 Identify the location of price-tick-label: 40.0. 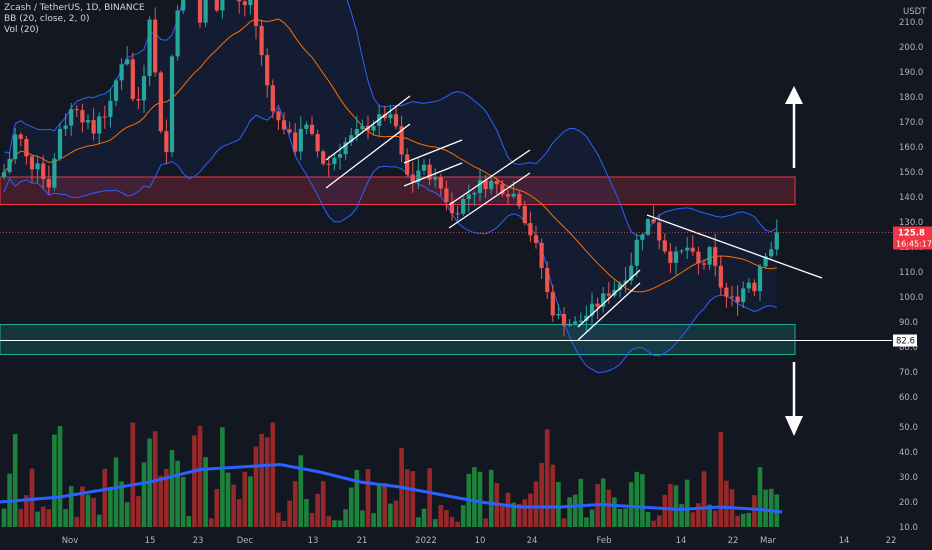
(908, 453).